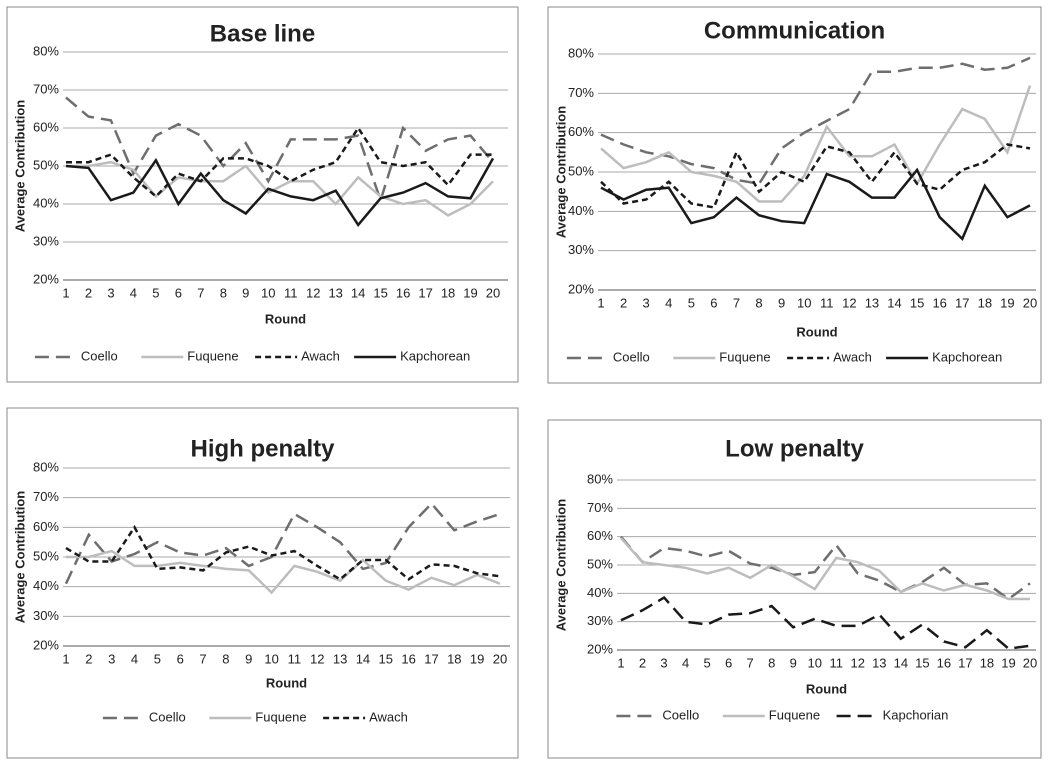  What do you see at coordinates (623, 302) in the screenshot?
I see `x-tick-label: 2` at bounding box center [623, 302].